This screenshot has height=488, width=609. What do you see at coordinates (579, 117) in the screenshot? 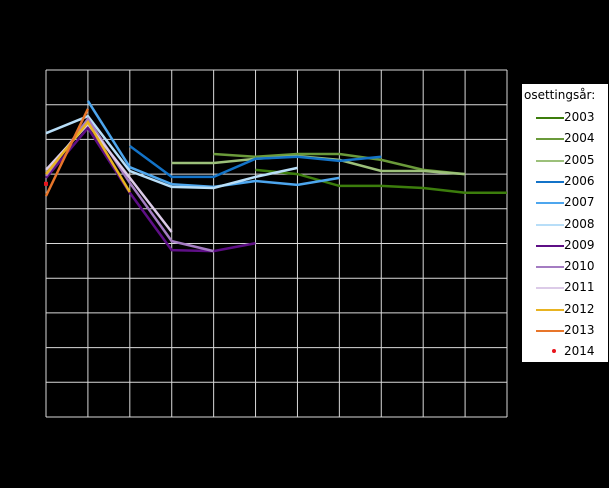
I see `legend-label: 2003` at bounding box center [579, 117].